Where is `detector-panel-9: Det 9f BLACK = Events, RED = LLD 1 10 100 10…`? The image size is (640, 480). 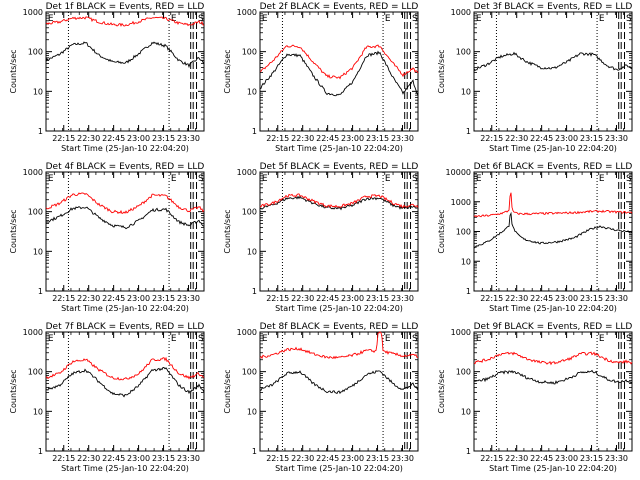 detector-panel-9: Det 9f BLACK = Events, RED = LLD 1 10 100 10… is located at coordinates (535, 397).